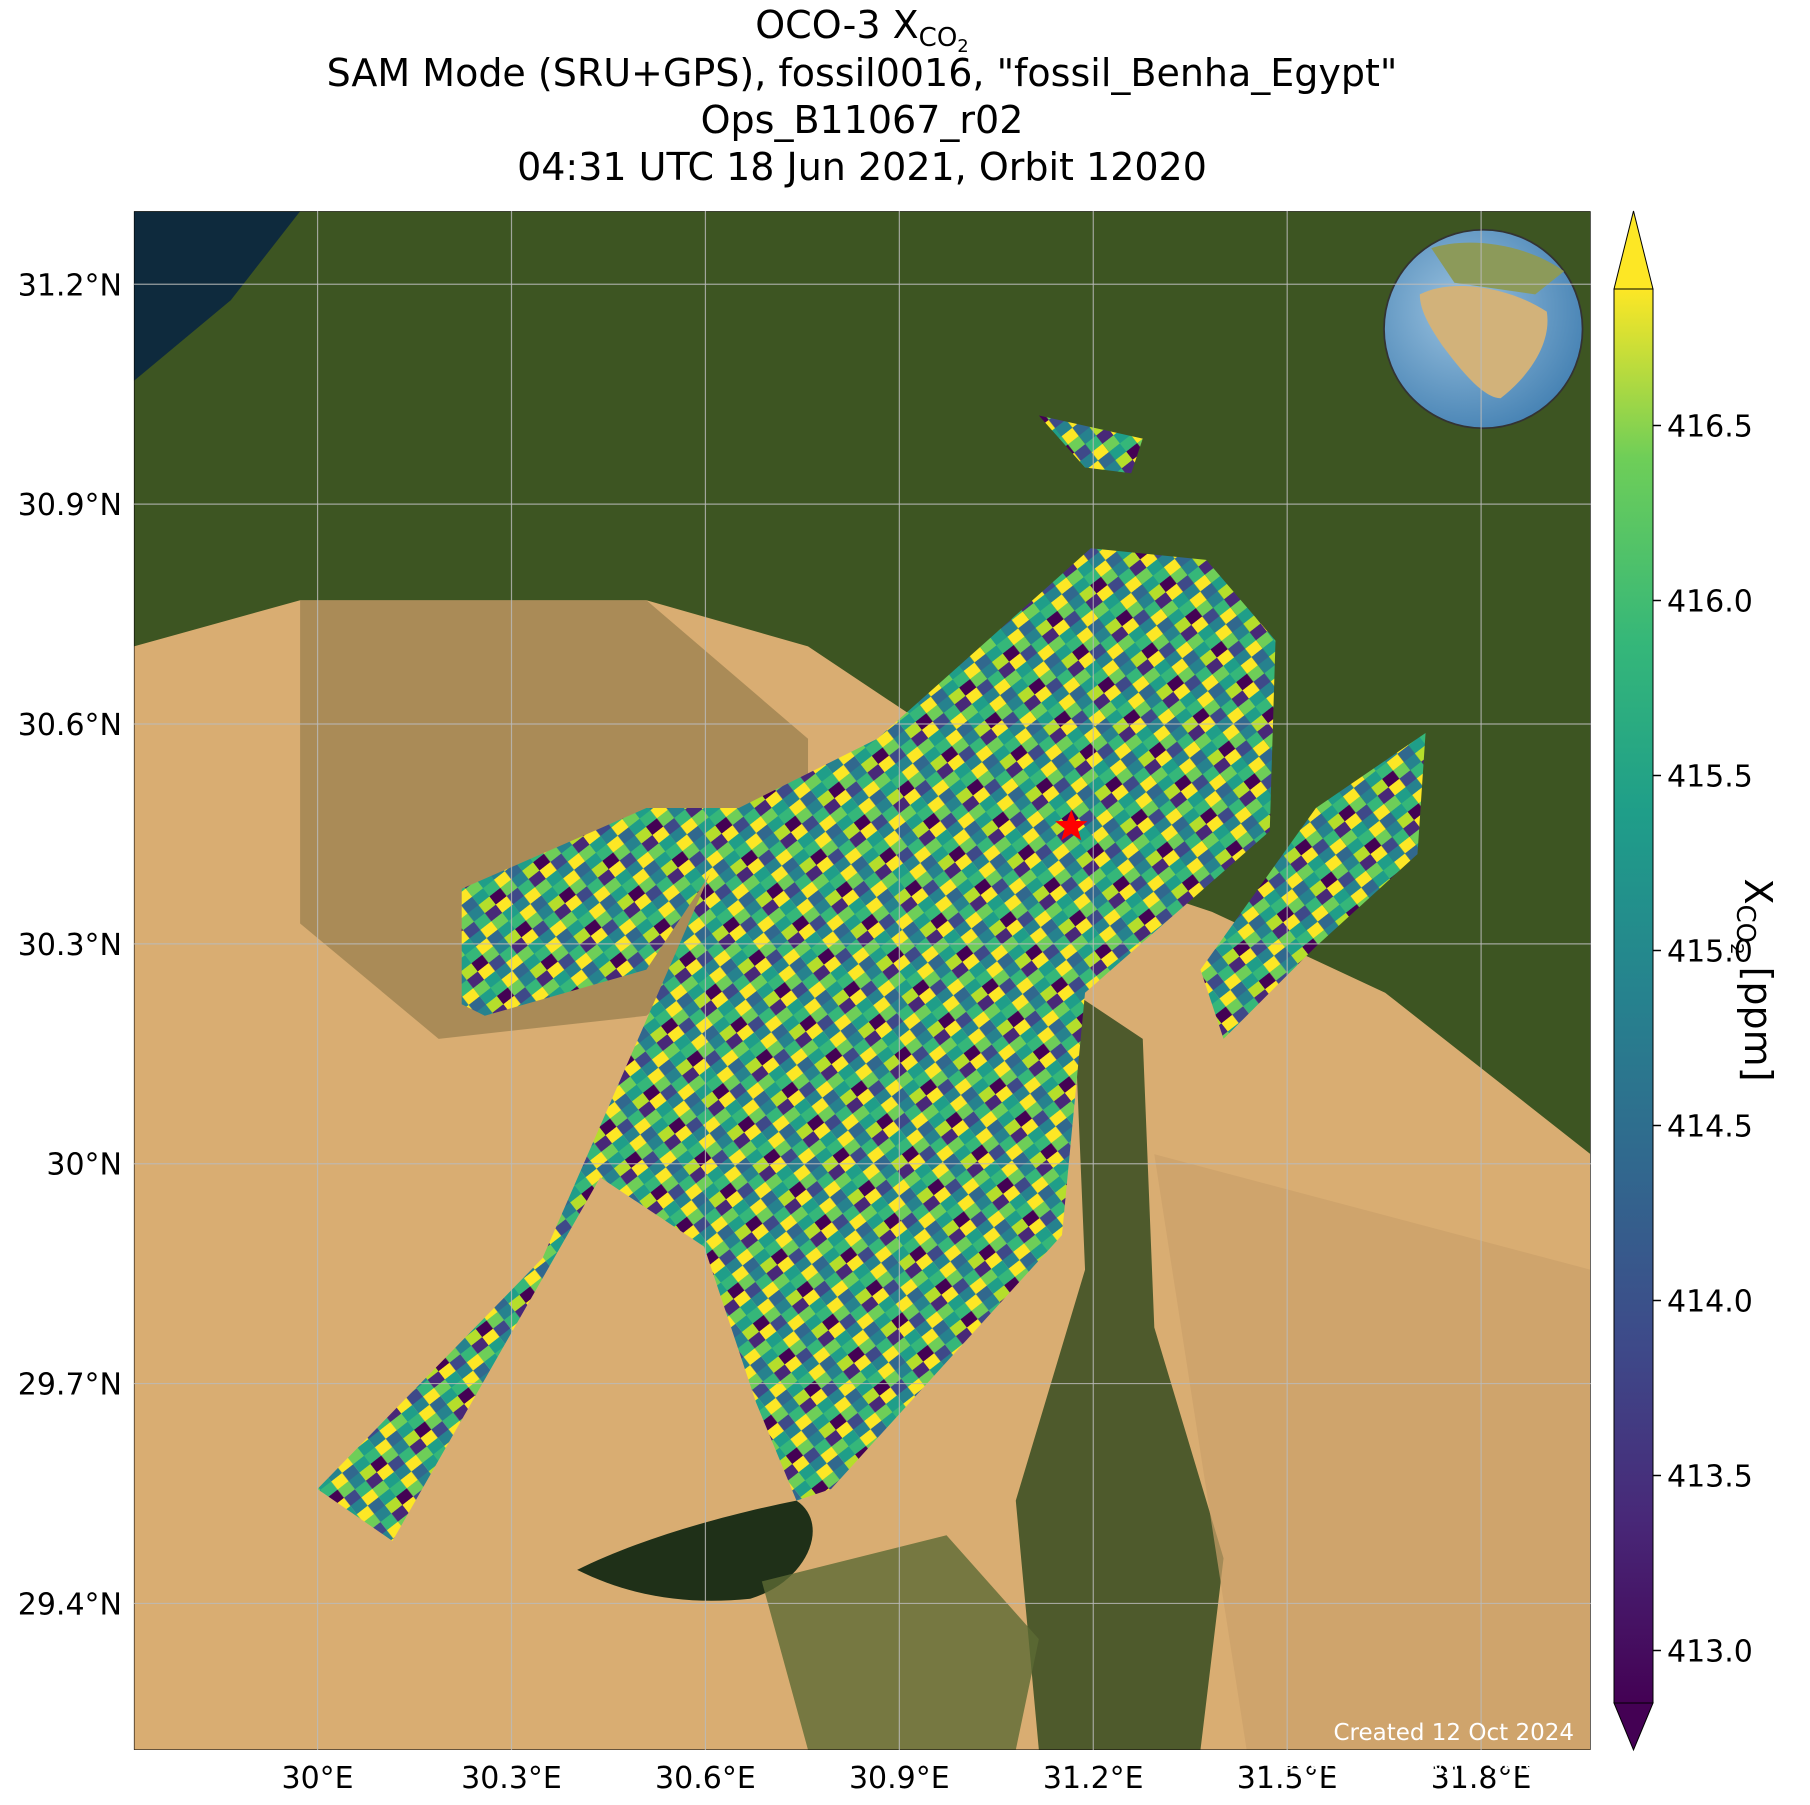 Image resolution: width=1810 pixels, height=1805 pixels. Describe the element at coordinates (1758, 891) in the screenshot. I see `colorbar-label-text: X` at that location.